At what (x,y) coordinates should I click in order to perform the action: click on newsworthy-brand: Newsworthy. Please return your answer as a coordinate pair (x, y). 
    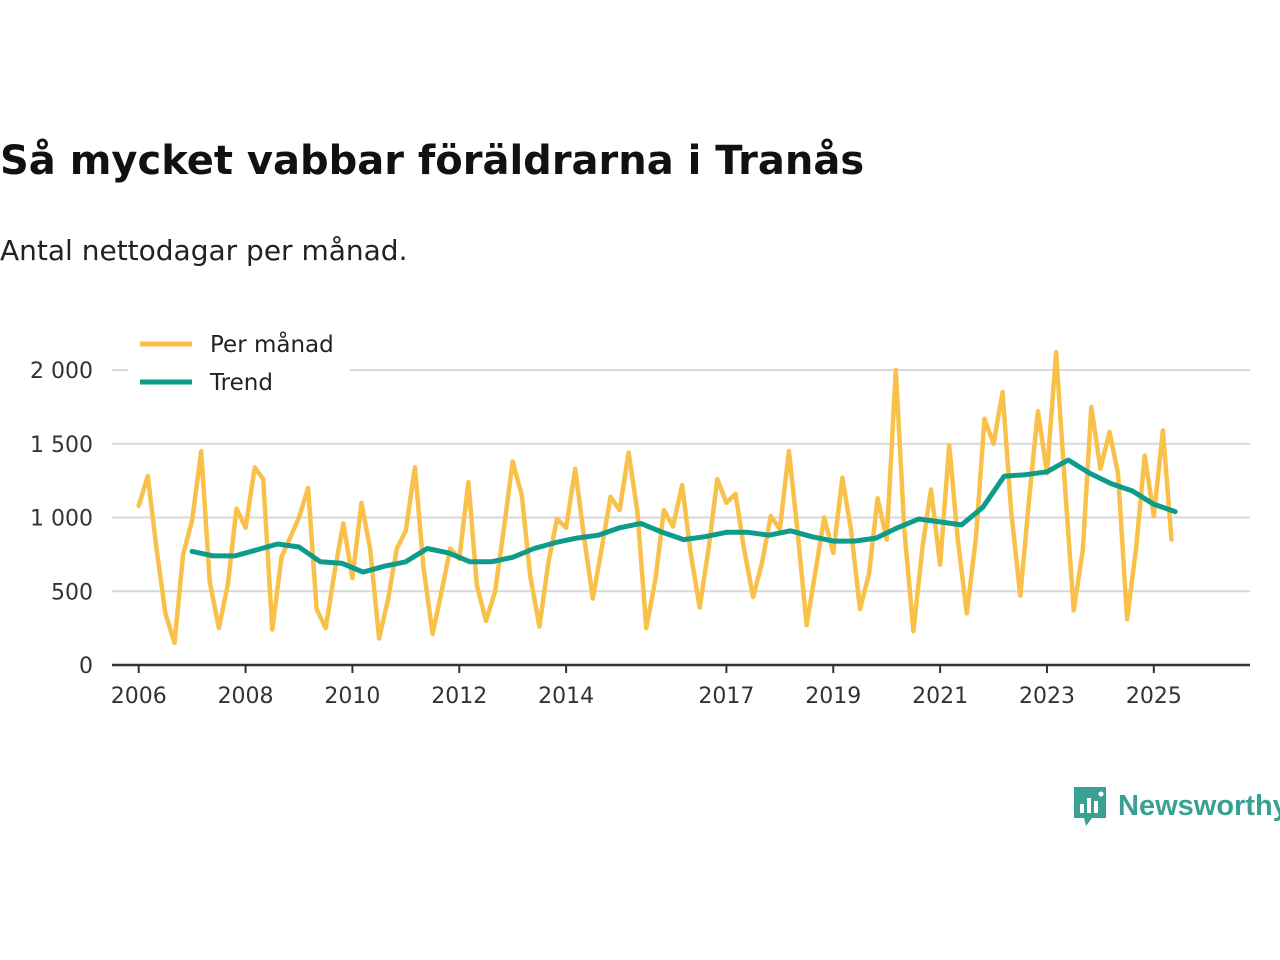
    Looking at the image, I should click on (1176, 806).